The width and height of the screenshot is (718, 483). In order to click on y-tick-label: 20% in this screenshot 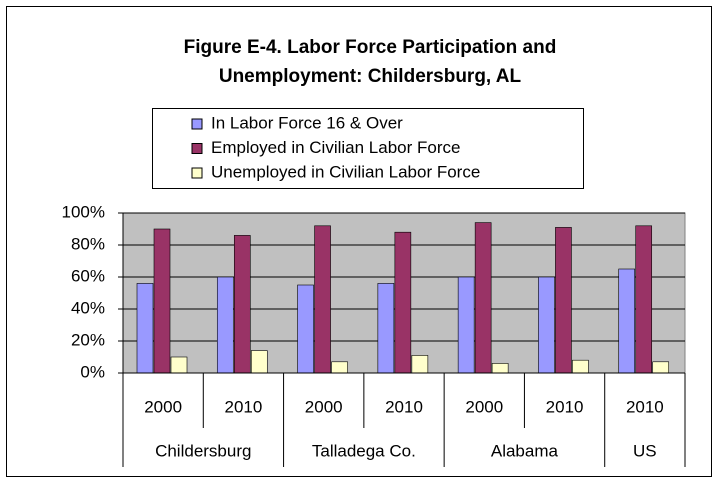, I will do `click(88, 339)`.